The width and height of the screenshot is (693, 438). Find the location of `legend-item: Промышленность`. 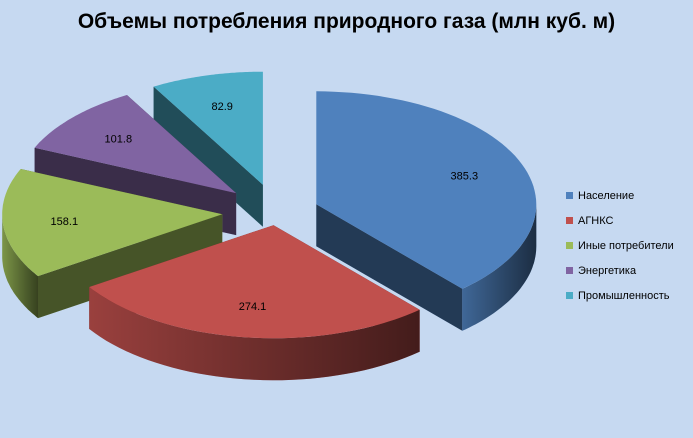

legend-item: Промышленность is located at coordinates (620, 295).